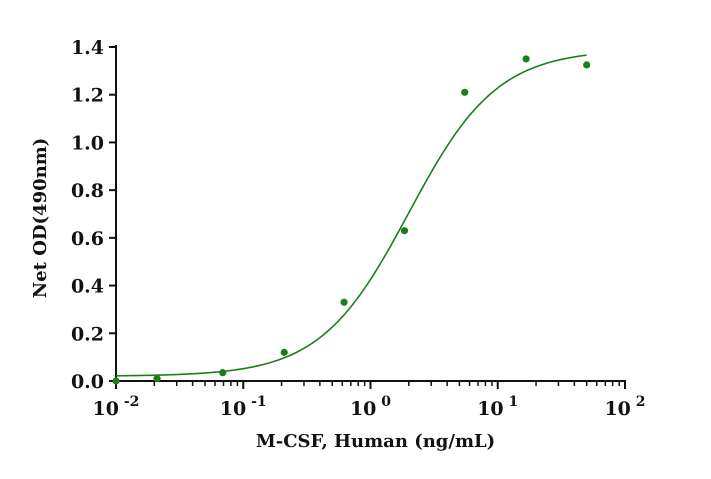 The width and height of the screenshot is (711, 479). What do you see at coordinates (87, 287) in the screenshot?
I see `y-tick-label: 0.4` at bounding box center [87, 287].